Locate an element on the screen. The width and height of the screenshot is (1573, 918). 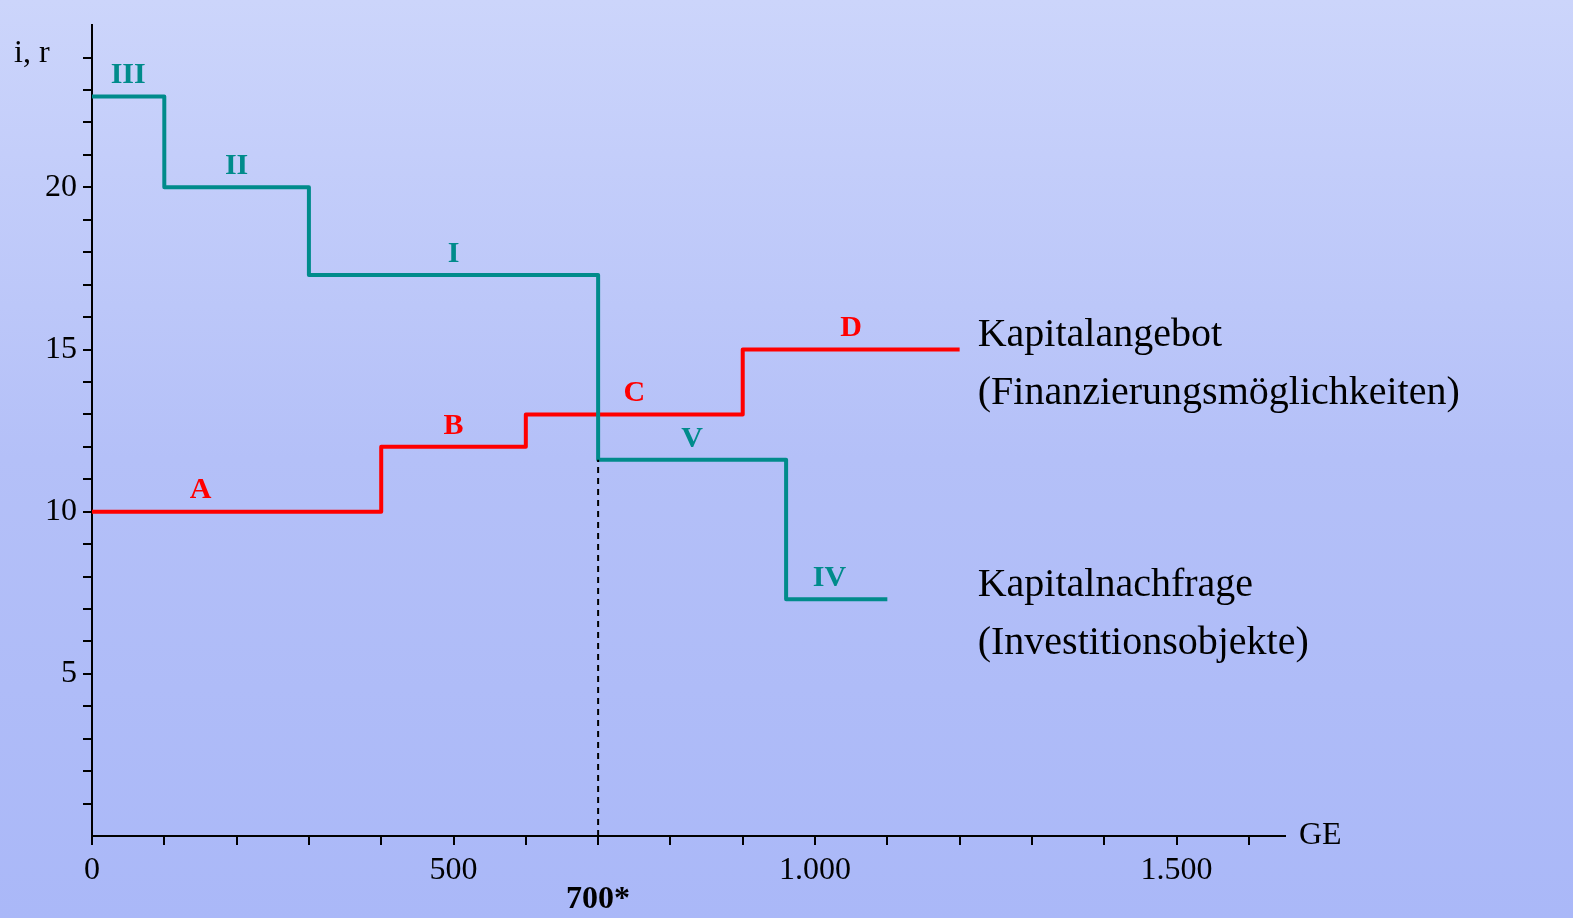
annotation: C is located at coordinates (634, 391).